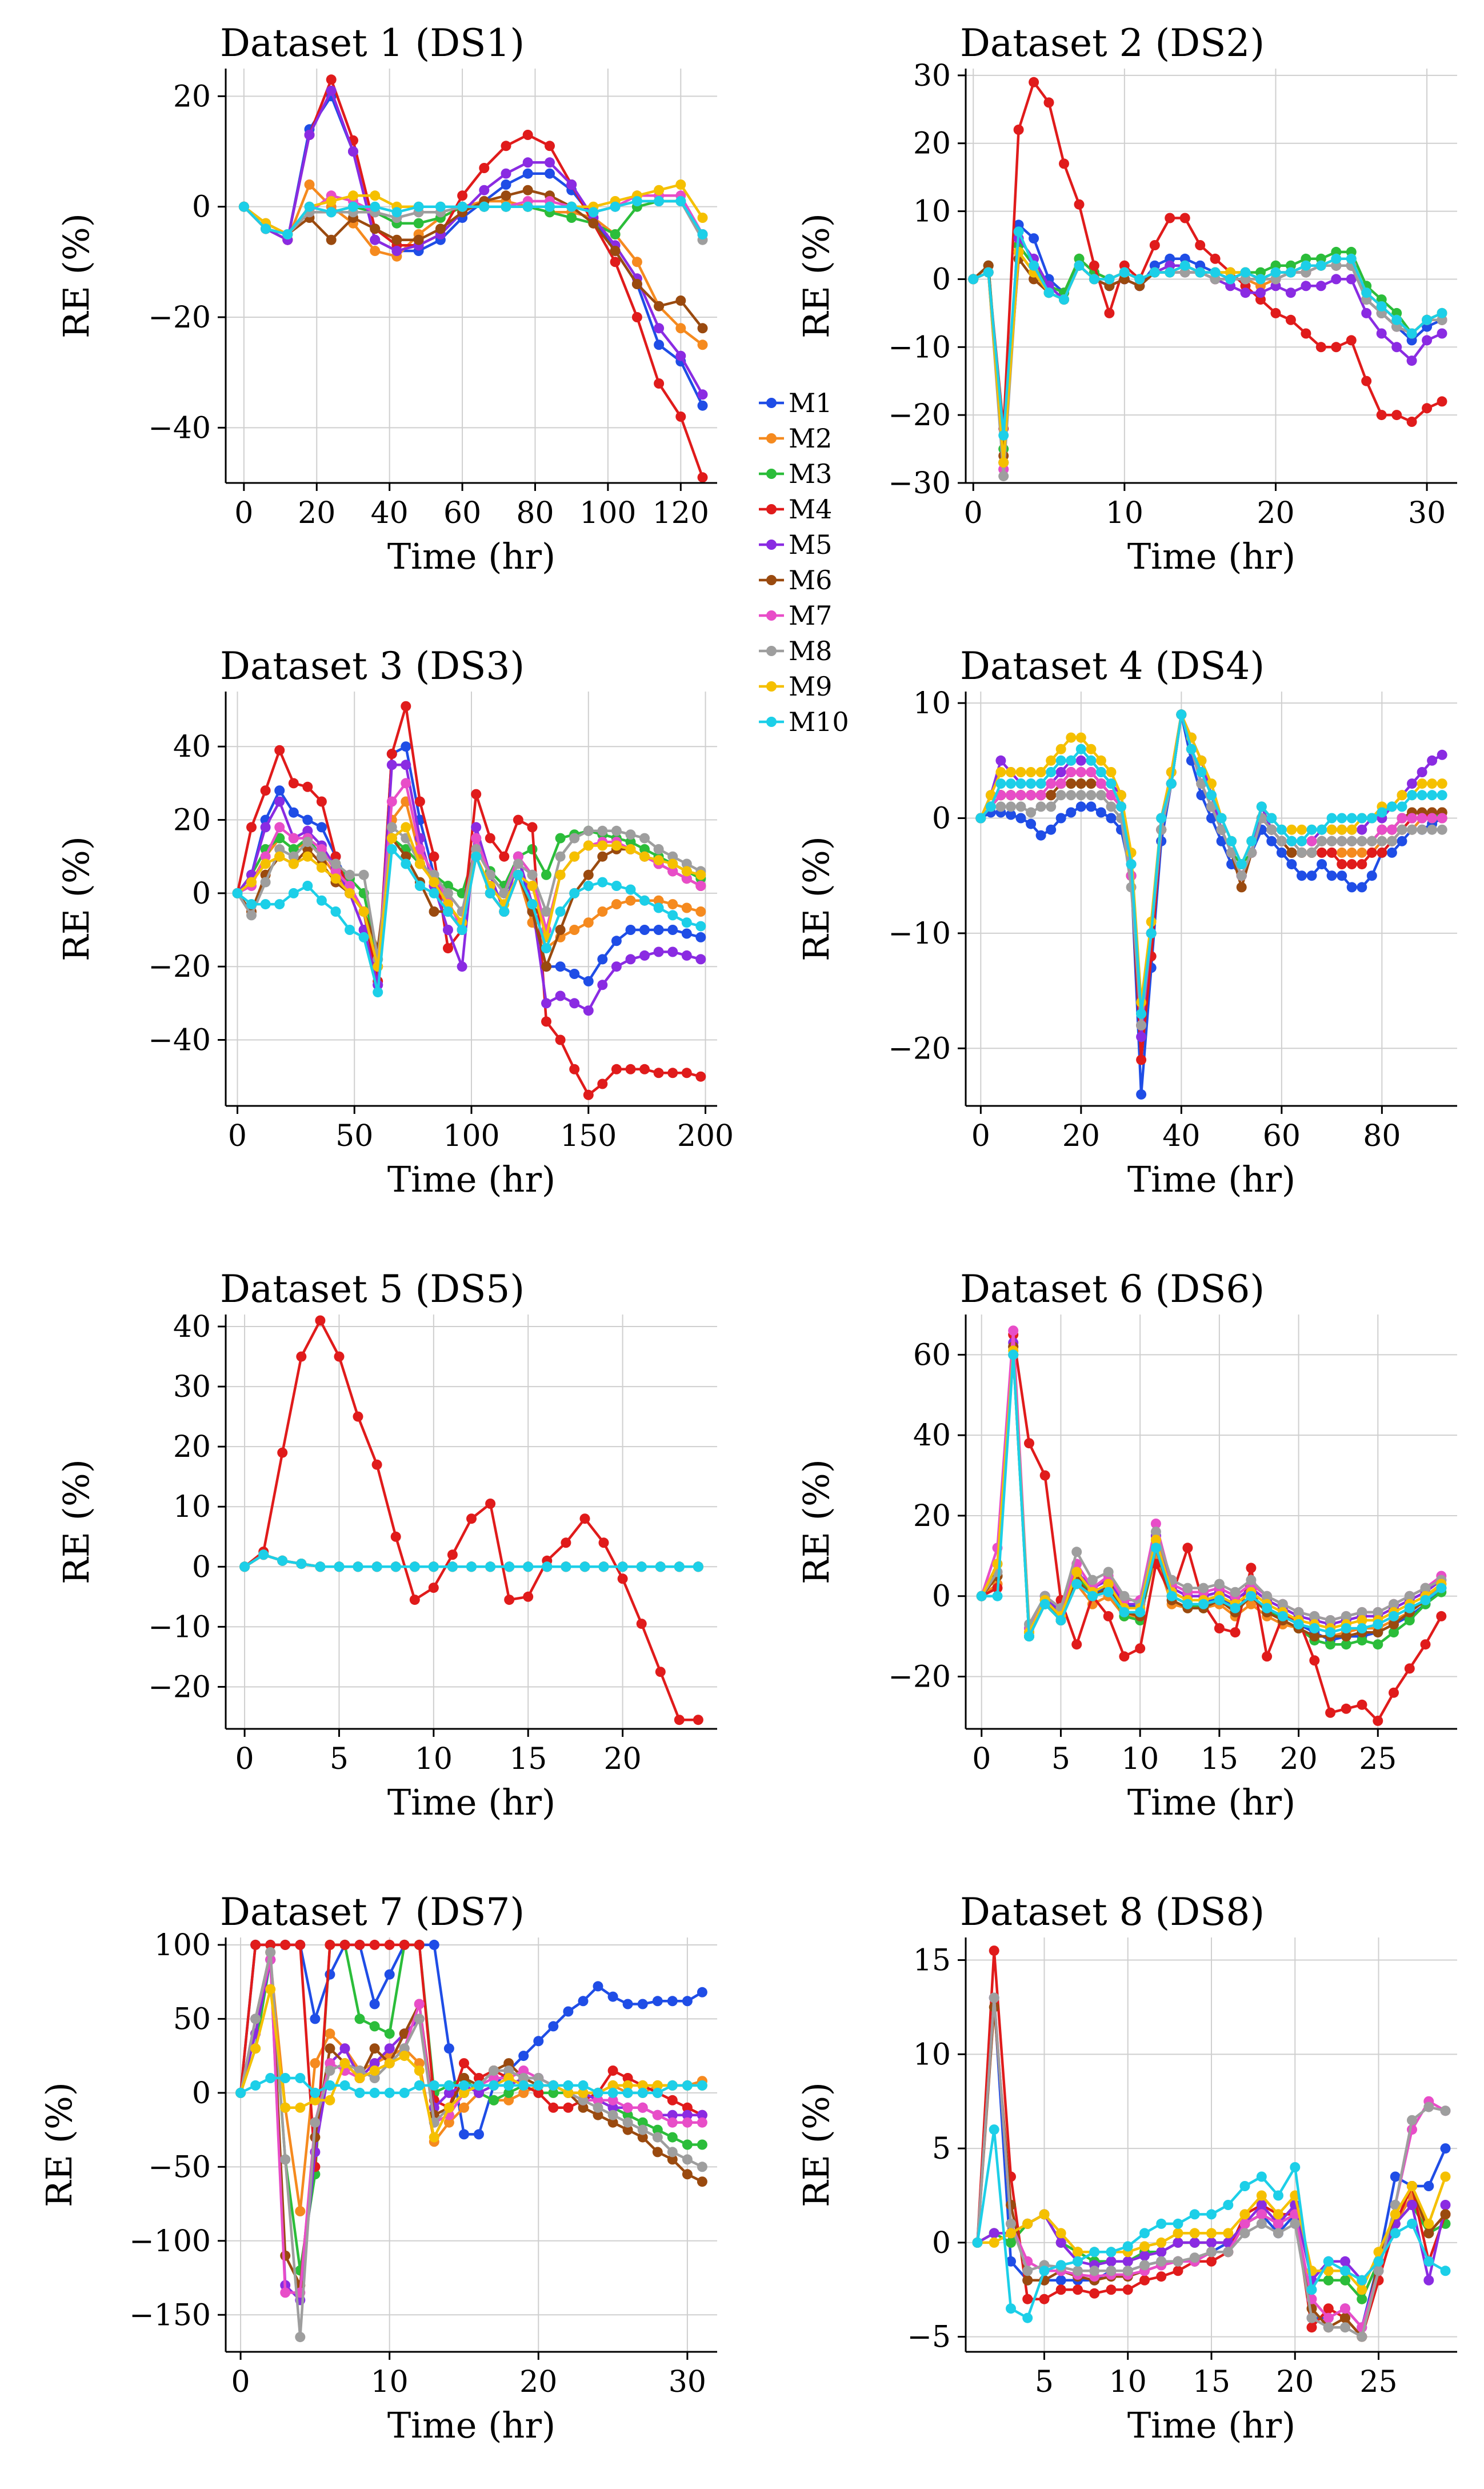  What do you see at coordinates (810, 651) in the screenshot?
I see `legend-label: M8` at bounding box center [810, 651].